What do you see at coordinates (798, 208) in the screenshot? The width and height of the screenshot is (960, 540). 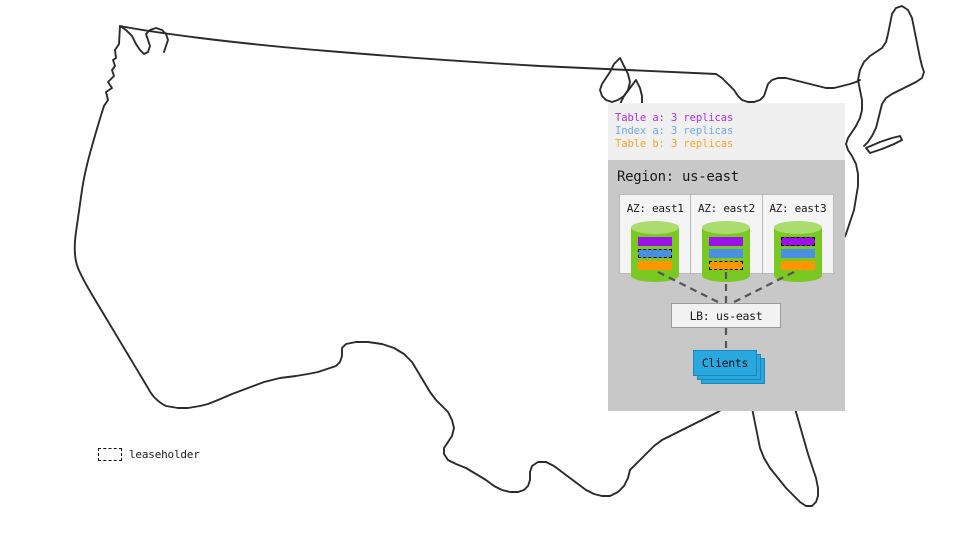 I see `az-label-east3: AZ: east3` at bounding box center [798, 208].